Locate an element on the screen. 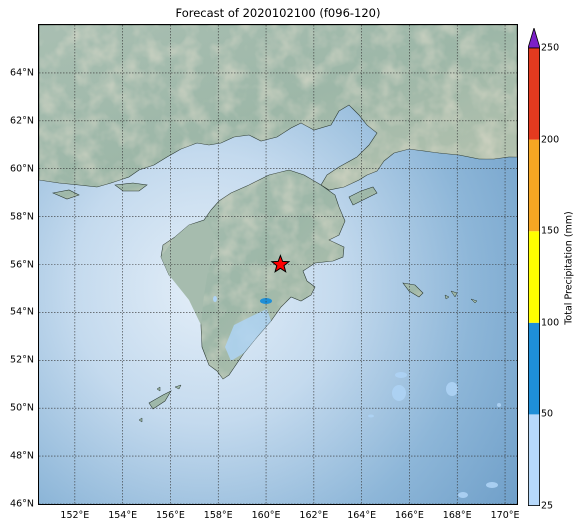 The height and width of the screenshot is (529, 586). longitude-tick-label: 160°E is located at coordinates (266, 515).